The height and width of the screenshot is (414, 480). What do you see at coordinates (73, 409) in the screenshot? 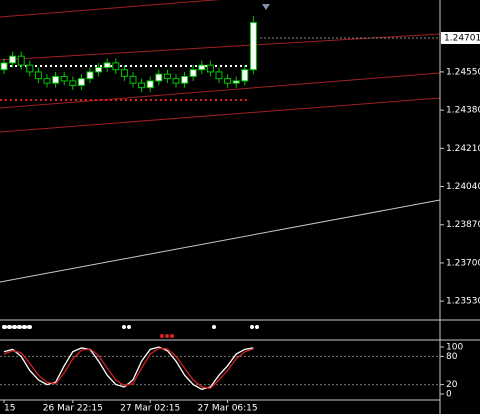
I see `x-tick-label: 26 Mar 22:15` at bounding box center [73, 409].